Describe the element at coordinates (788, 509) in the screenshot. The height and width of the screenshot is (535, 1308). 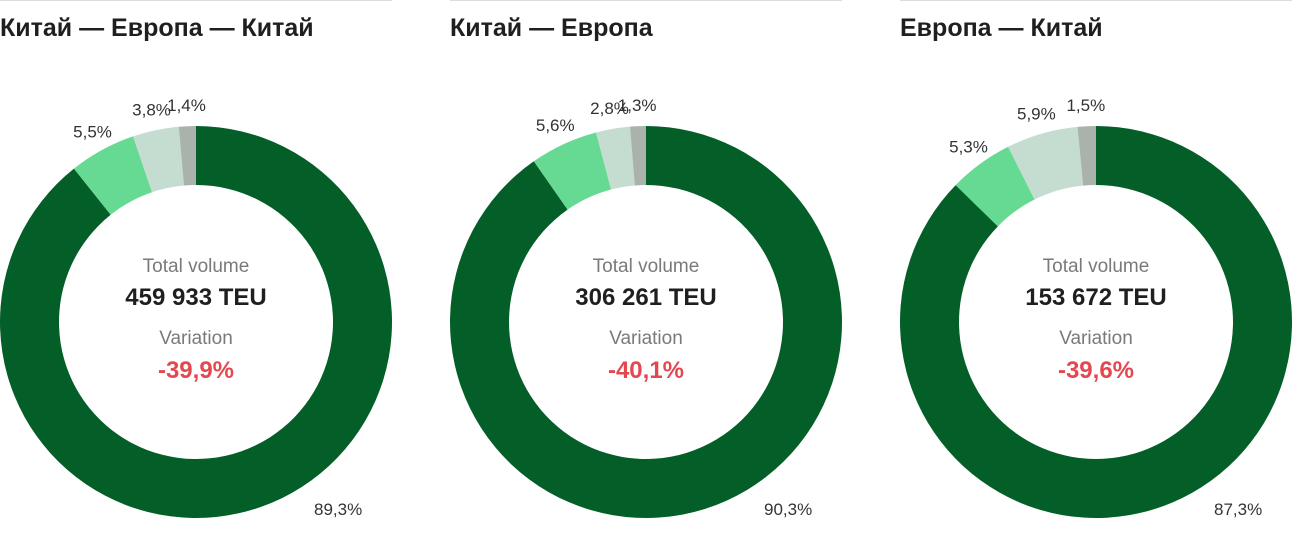
I see `slice-label-90-3: 90,3%` at that location.